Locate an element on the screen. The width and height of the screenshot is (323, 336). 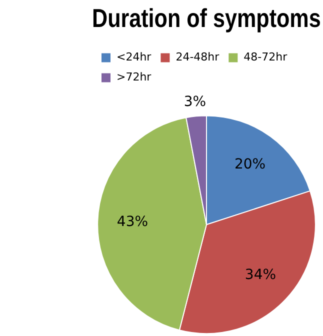
data-label: 43% is located at coordinates (132, 222).